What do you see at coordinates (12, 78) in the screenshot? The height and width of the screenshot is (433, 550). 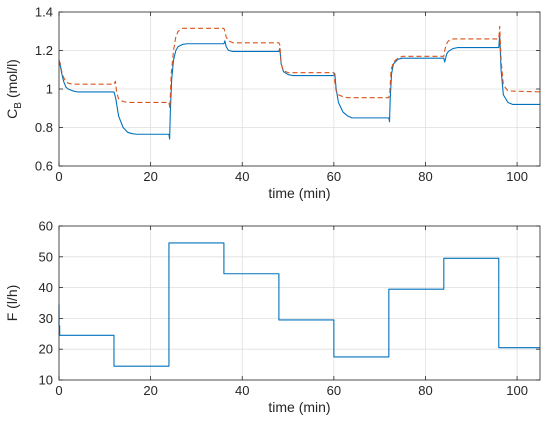 I see `concentration-y-label-unit: (mol/l)` at bounding box center [12, 78].